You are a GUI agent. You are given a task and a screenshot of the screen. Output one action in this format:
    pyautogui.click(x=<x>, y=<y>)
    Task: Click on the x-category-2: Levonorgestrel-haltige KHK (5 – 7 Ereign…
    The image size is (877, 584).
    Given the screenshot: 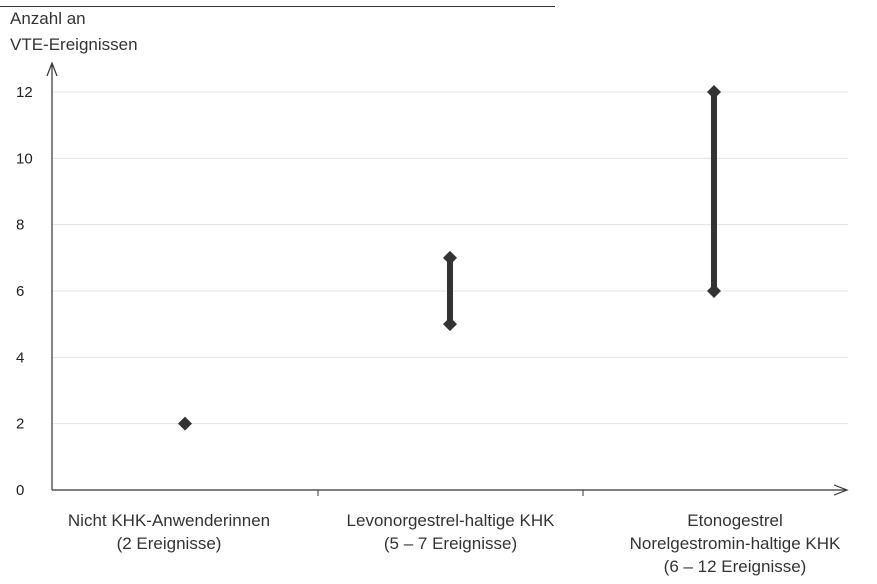 What is the action you would take?
    pyautogui.click(x=450, y=532)
    